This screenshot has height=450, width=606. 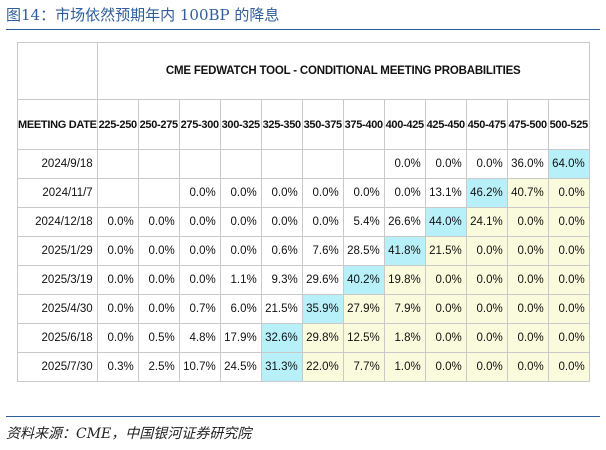 I want to click on probability-cell: 32.6%, so click(x=281, y=338).